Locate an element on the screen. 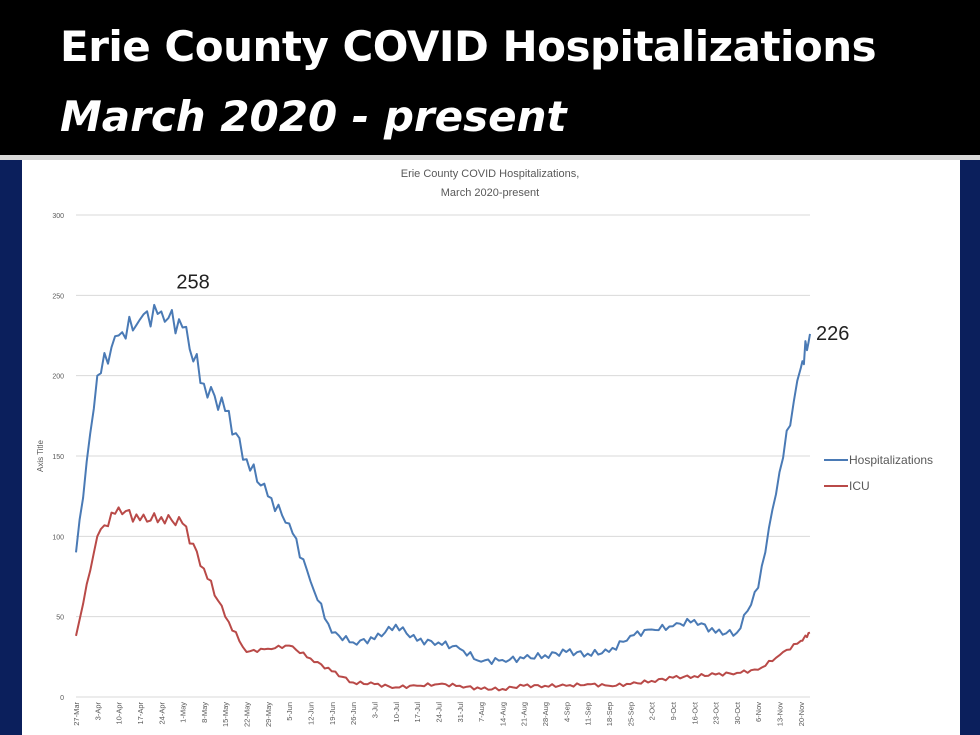 The height and width of the screenshot is (735, 980). x-tick-label: 14-Aug is located at coordinates (502, 714).